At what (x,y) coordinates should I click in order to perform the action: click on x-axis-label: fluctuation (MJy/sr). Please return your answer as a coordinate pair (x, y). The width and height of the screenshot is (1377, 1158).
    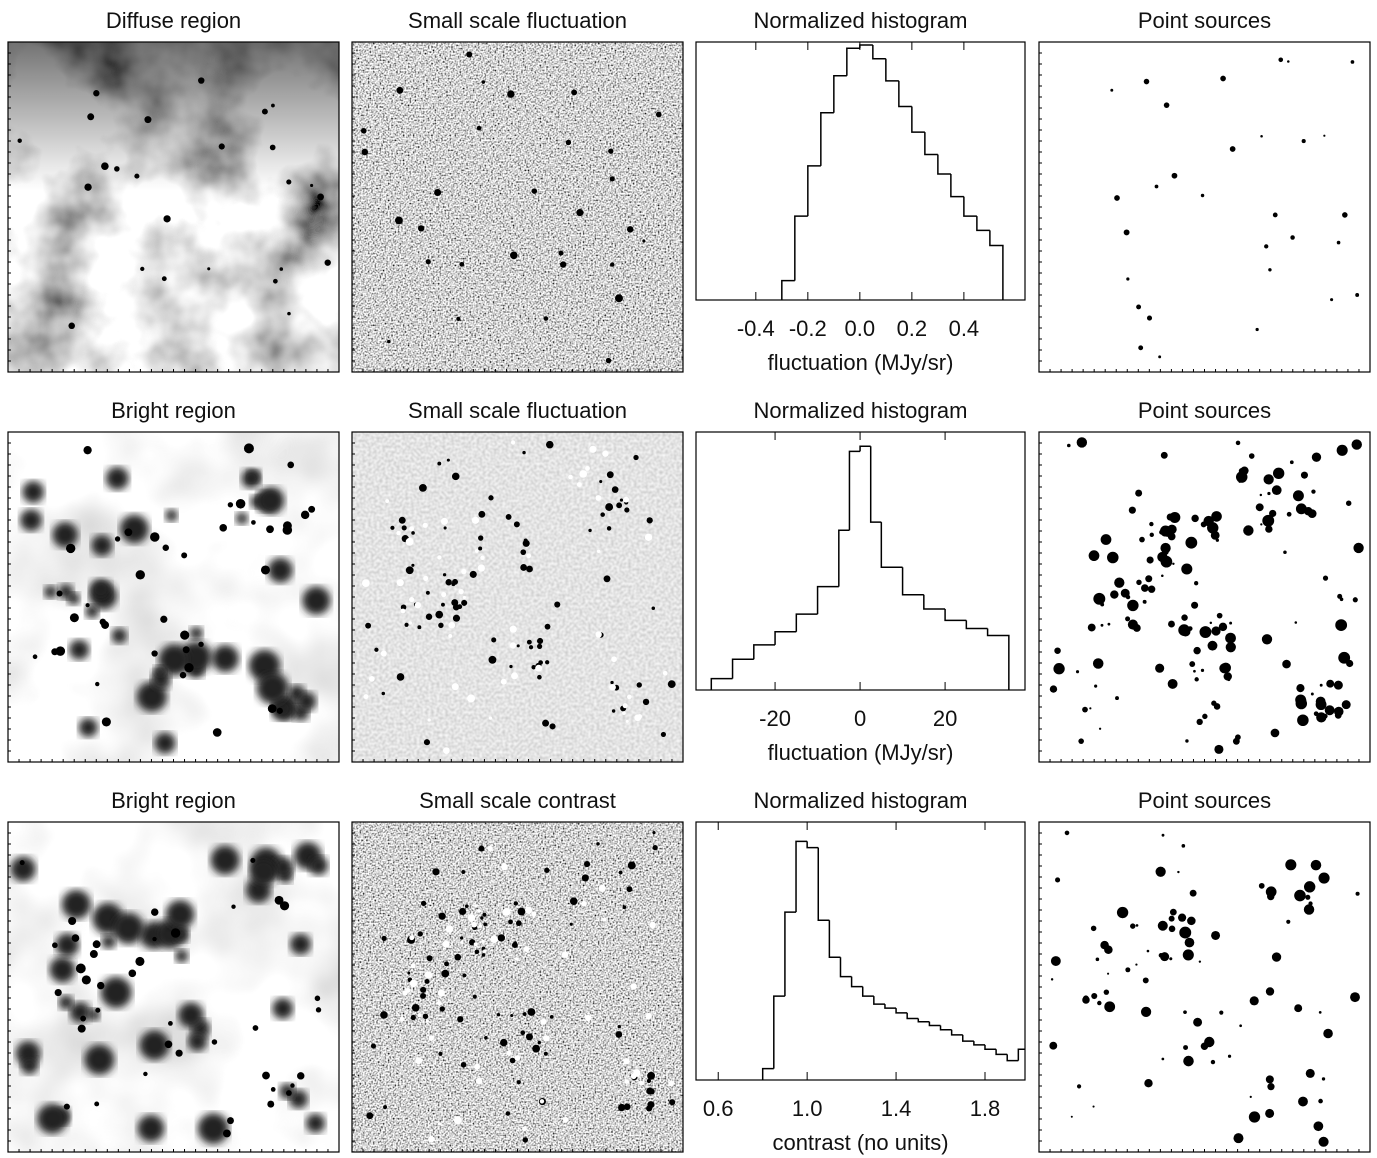
    Looking at the image, I should click on (861, 362).